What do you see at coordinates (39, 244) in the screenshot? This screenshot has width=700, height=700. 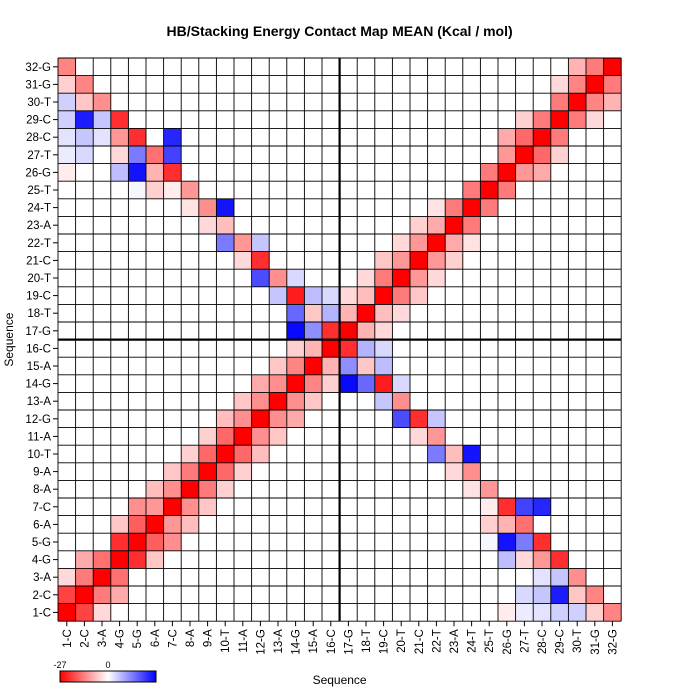 I see `y-tick-label: 22-T` at bounding box center [39, 244].